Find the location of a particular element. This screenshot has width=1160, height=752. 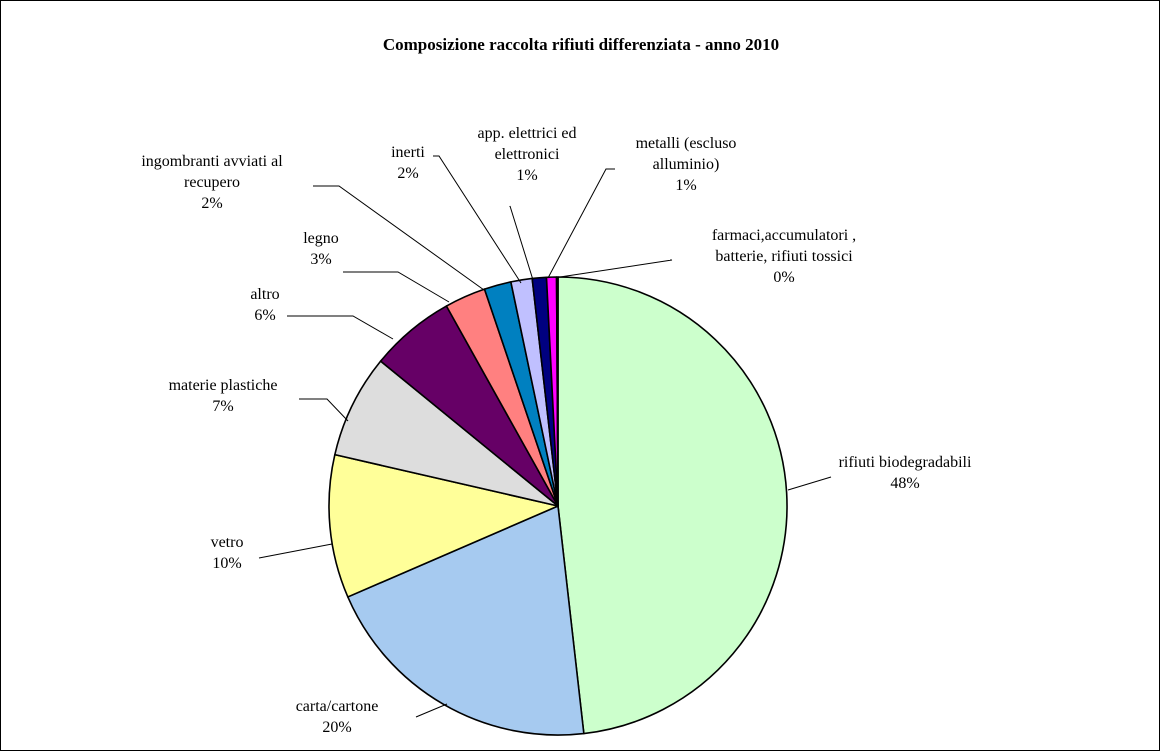

slice-percent-8: 1% is located at coordinates (526, 175).